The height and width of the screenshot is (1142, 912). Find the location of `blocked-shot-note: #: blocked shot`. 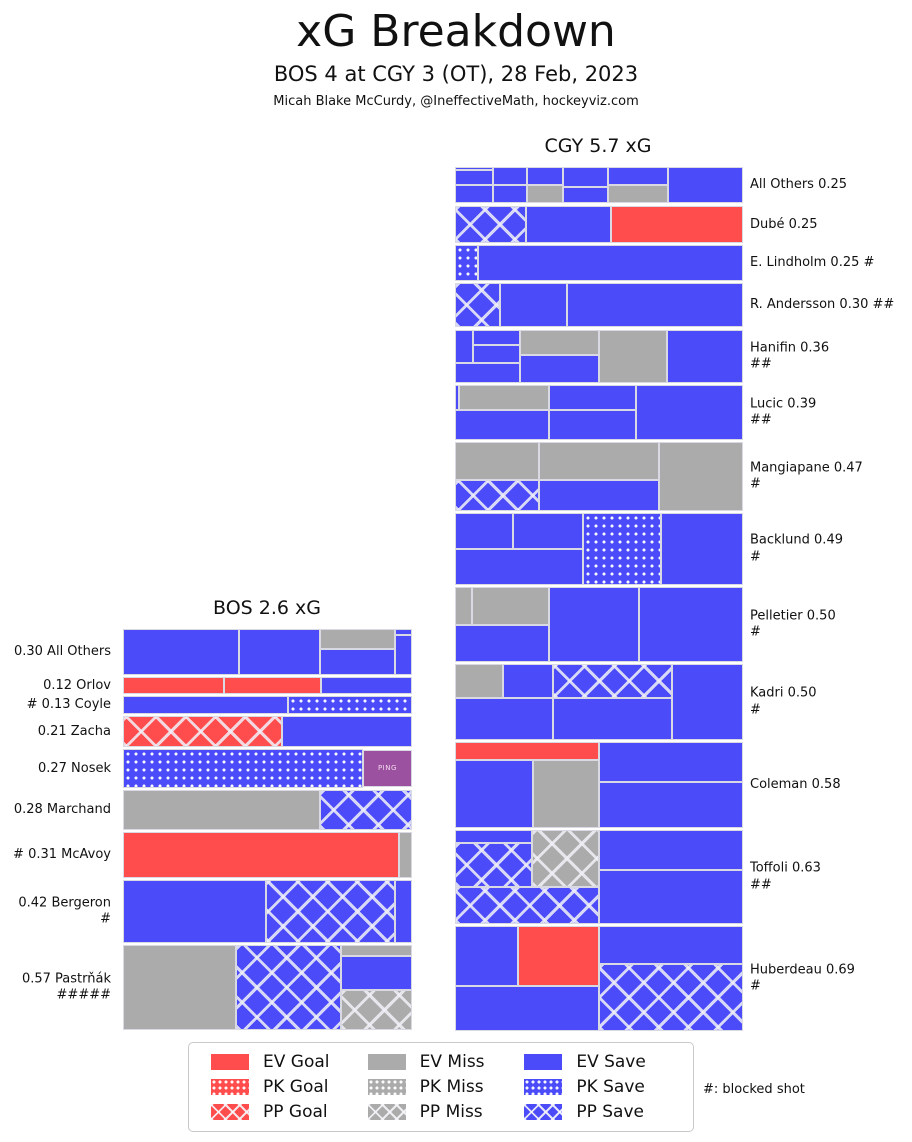

blocked-shot-note: #: blocked shot is located at coordinates (754, 1089).